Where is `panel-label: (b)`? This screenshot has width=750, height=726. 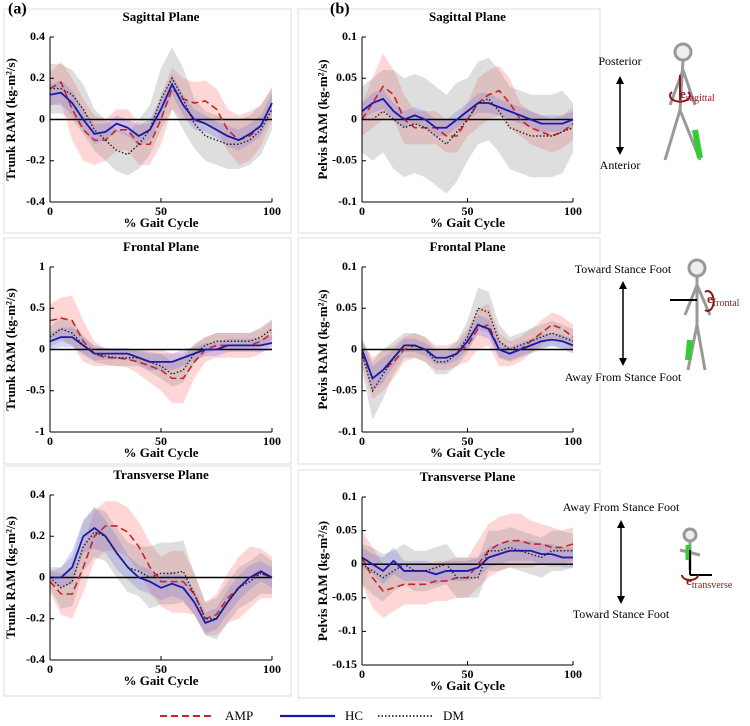
panel-label: (b) is located at coordinates (340, 9).